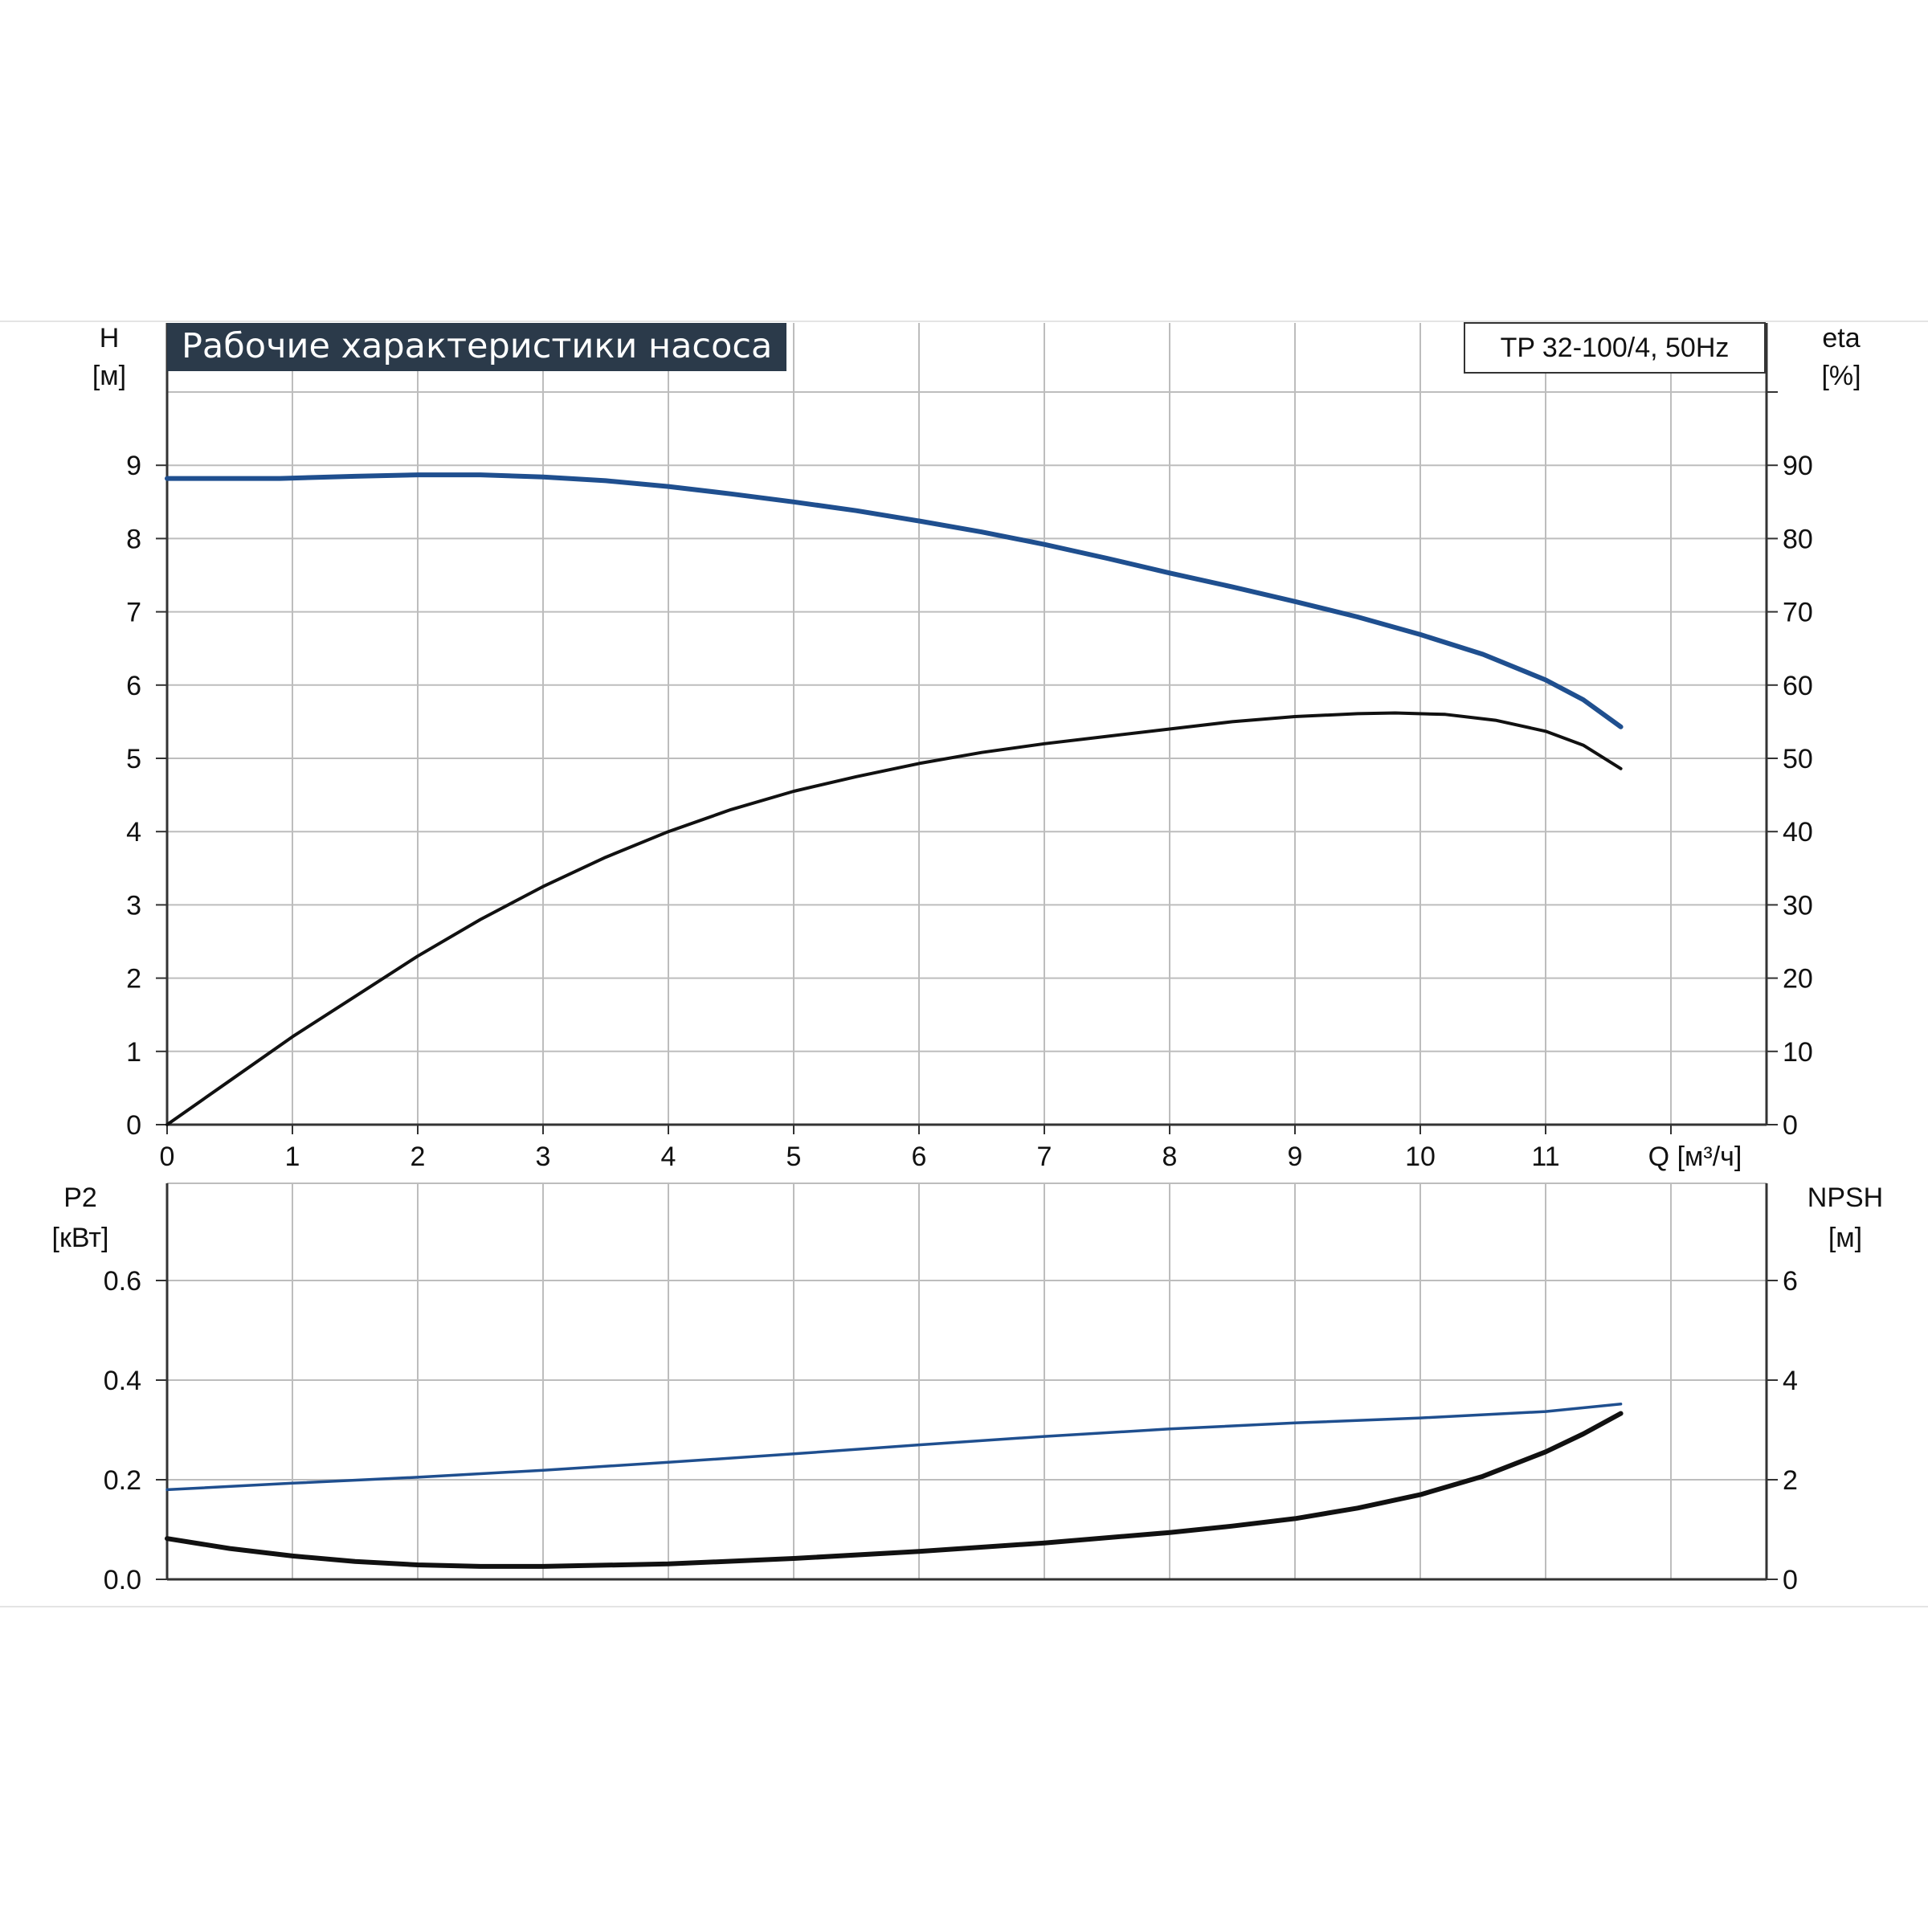 This screenshot has width=1928, height=1932. What do you see at coordinates (1790, 1381) in the screenshot?
I see `bottom-right-tick-label: 4` at bounding box center [1790, 1381].